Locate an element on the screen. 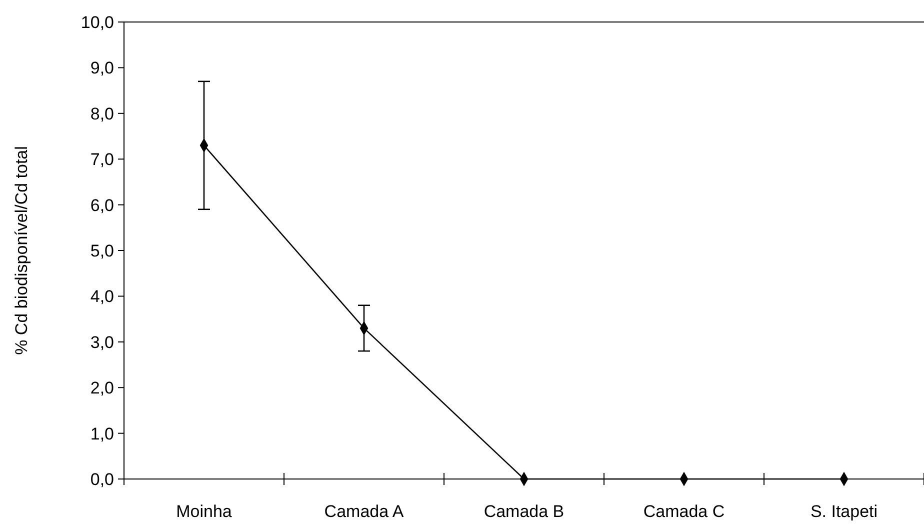 The image size is (924, 529). y-tick-label: 4,0 is located at coordinates (102, 296).